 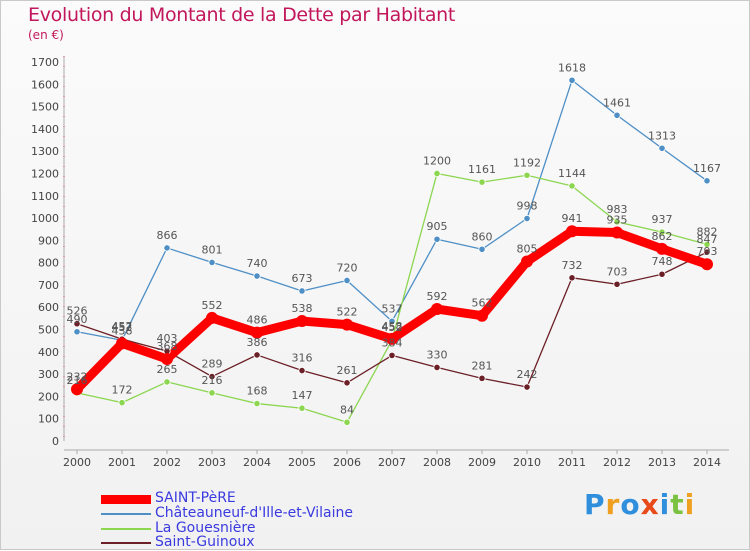 I want to click on data-label: 1461, so click(x=617, y=102).